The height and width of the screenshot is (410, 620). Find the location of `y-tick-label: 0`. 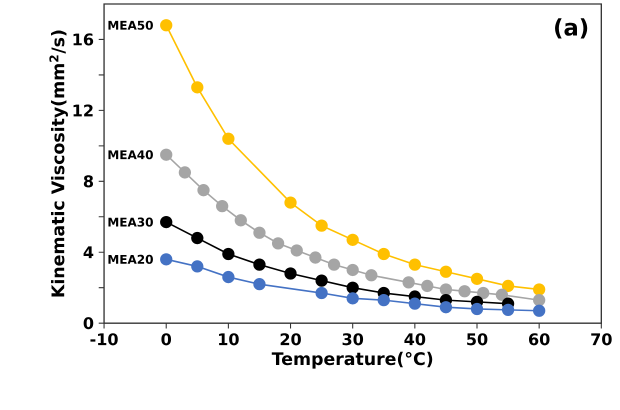

y-tick-label: 0 is located at coordinates (89, 323).